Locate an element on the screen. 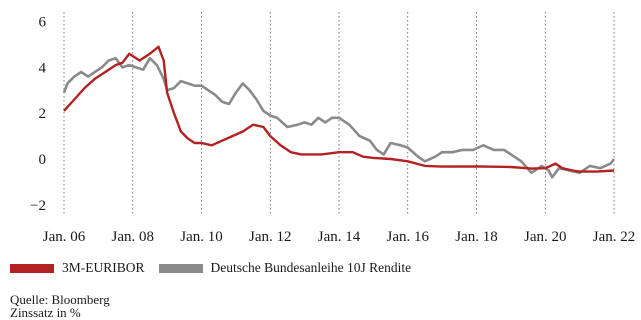 This screenshot has height=320, width=641. x-tick-label: Jan. 08 is located at coordinates (133, 237).